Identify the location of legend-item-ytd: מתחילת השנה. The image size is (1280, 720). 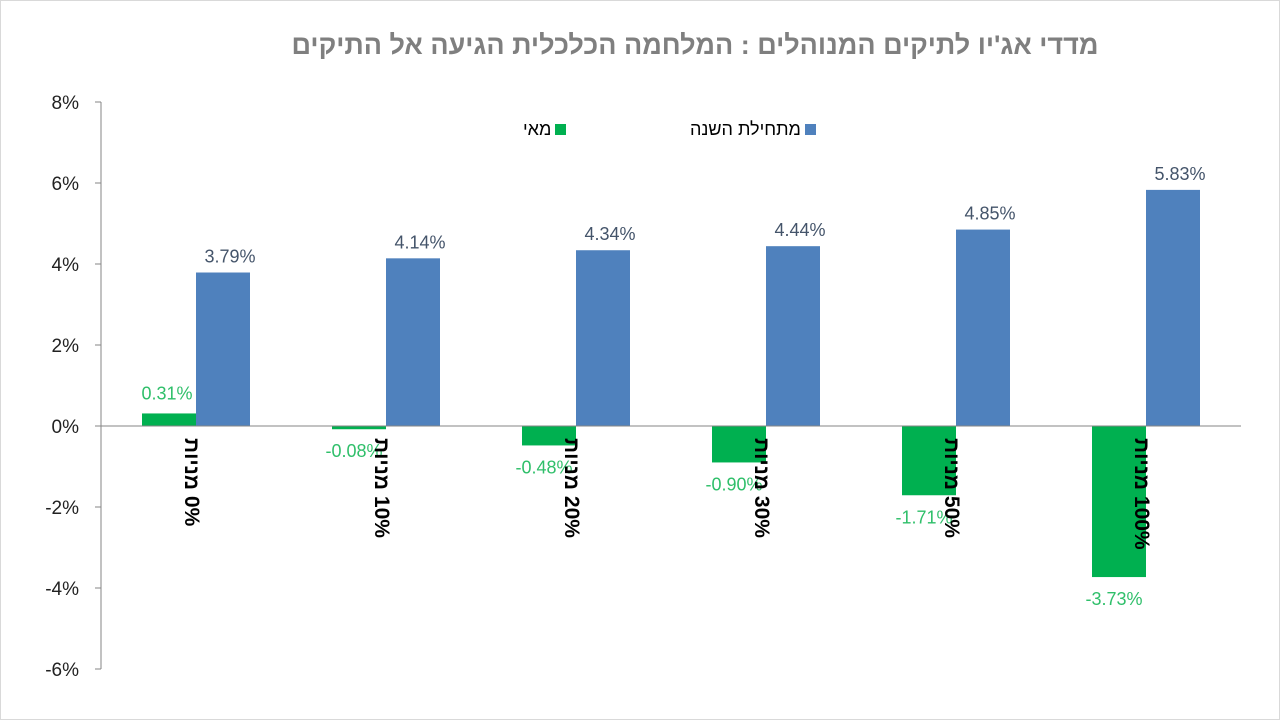
(753, 129).